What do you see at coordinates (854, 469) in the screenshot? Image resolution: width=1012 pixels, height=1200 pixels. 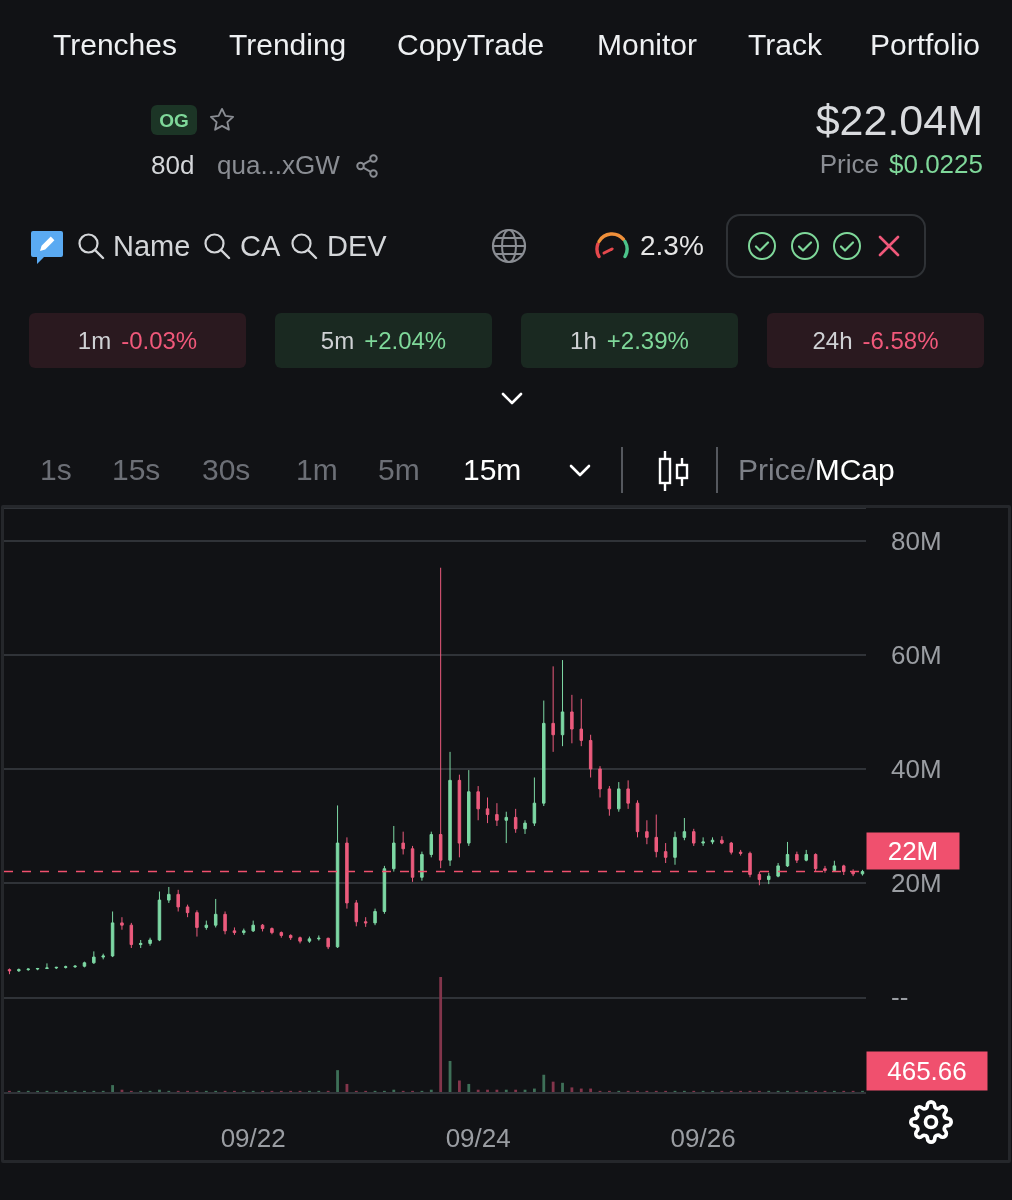 I see `text: MCap` at bounding box center [854, 469].